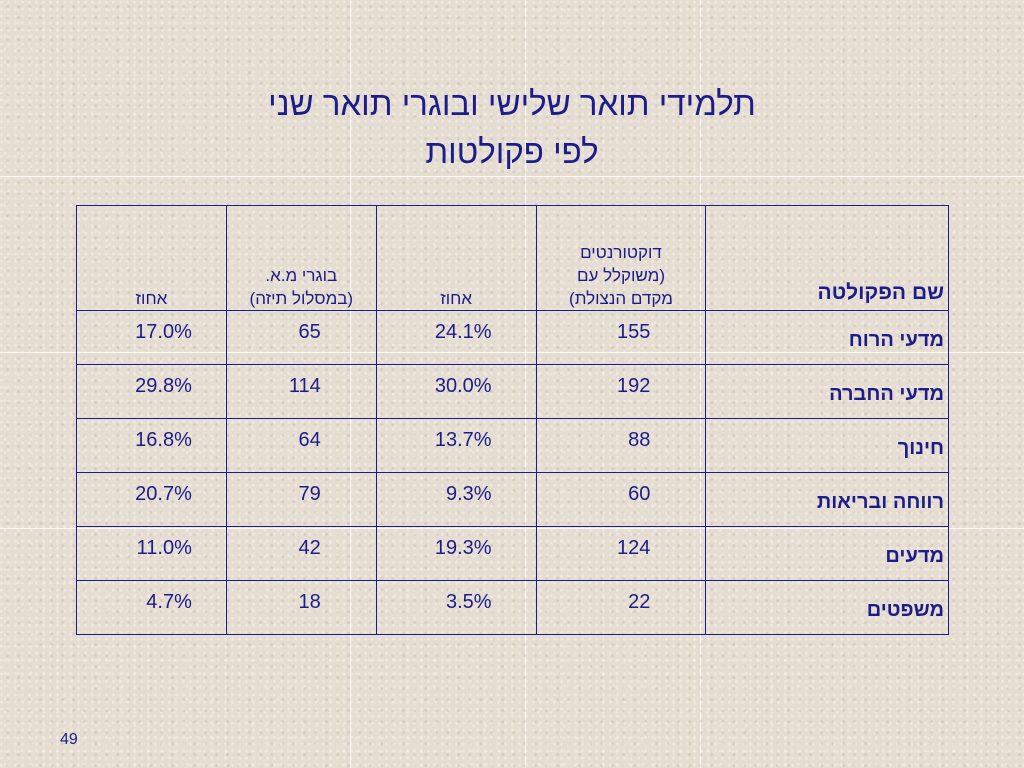 Image resolution: width=1024 pixels, height=768 pixels. What do you see at coordinates (827, 445) in the screenshot?
I see `cell-faculty: חינוך` at bounding box center [827, 445].